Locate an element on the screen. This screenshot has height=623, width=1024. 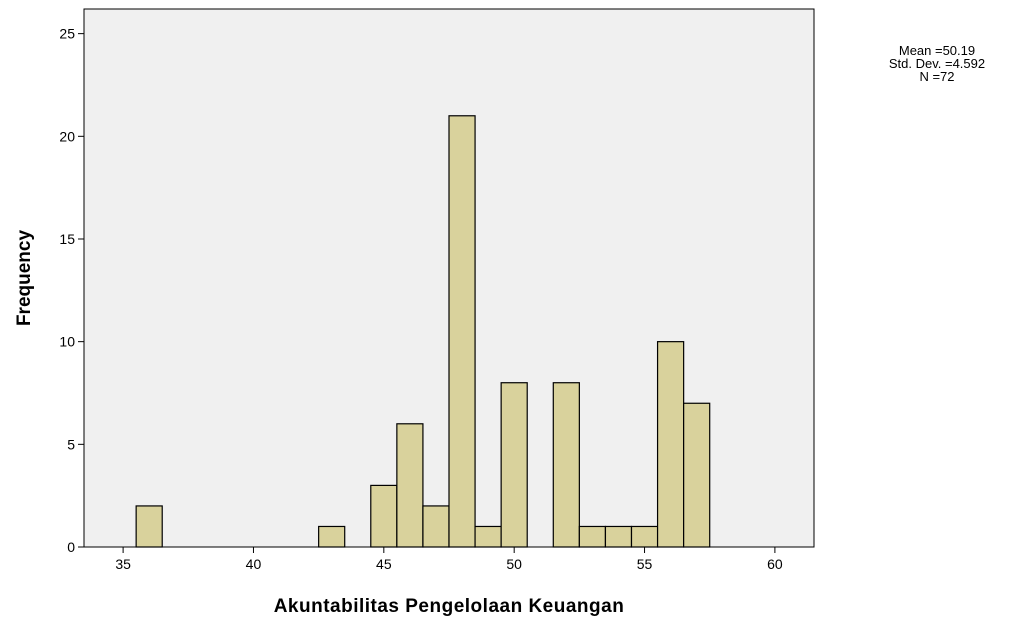
y-tick-label: 5 is located at coordinates (71, 444).